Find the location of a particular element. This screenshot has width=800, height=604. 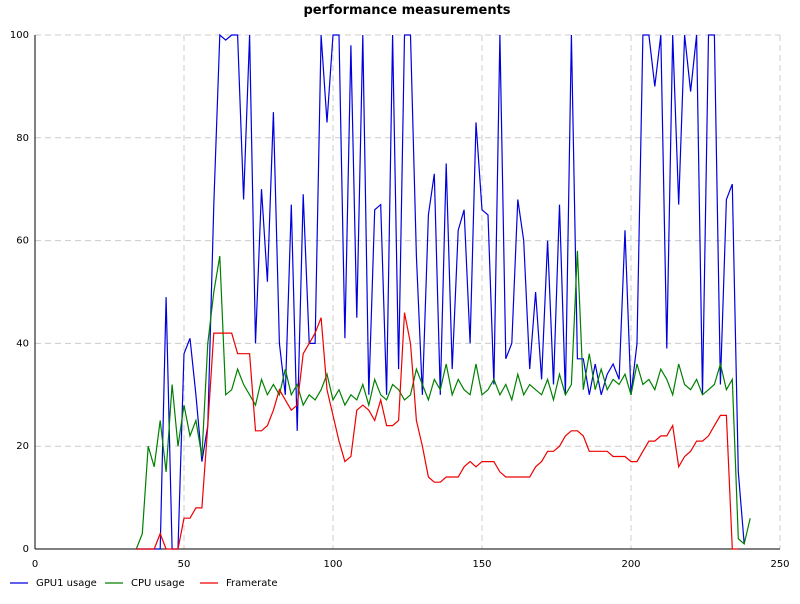

legend-label: GPU1 usage is located at coordinates (66, 583).